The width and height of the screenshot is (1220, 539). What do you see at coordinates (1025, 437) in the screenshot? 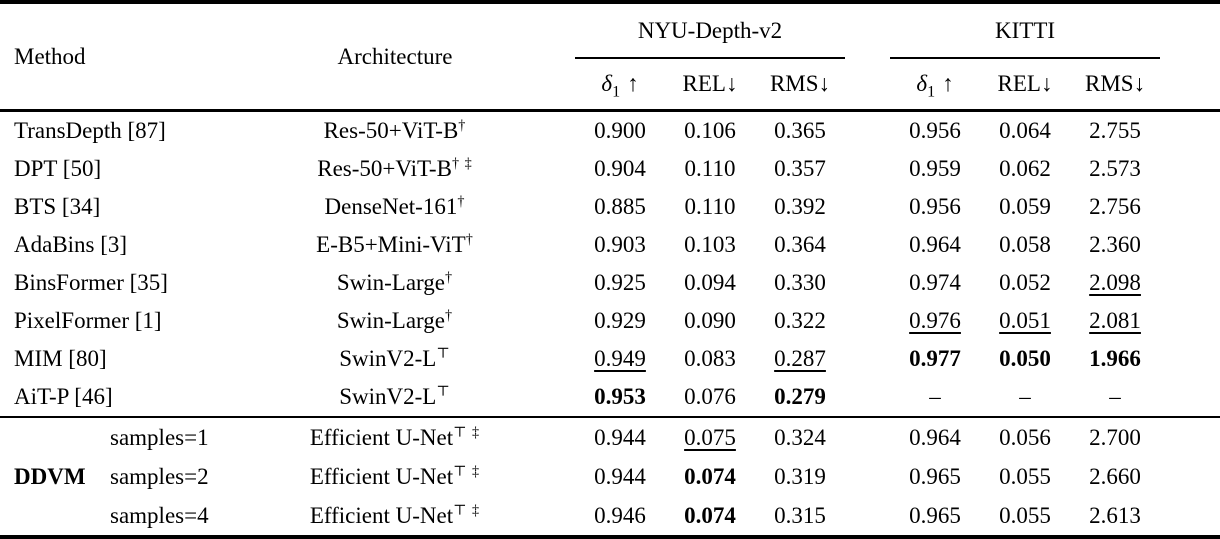
I see `metric-cell: 0.056` at bounding box center [1025, 437].